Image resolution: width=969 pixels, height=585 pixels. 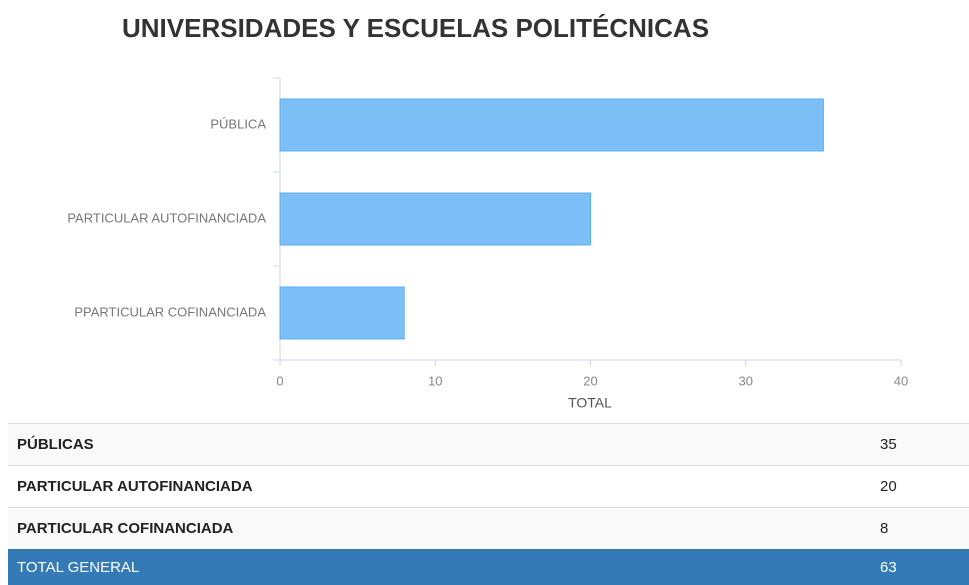 What do you see at coordinates (439, 445) in the screenshot?
I see `label-cell: PÚBLICAS` at bounding box center [439, 445].